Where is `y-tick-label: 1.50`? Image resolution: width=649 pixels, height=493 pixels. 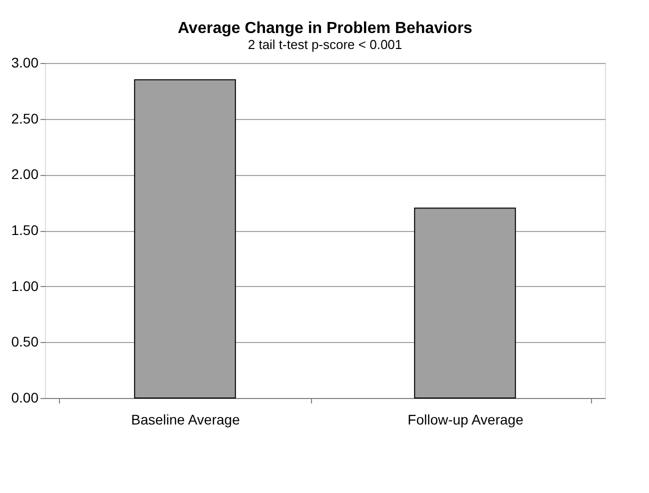 y-tick-label: 1.50 is located at coordinates (25, 230).